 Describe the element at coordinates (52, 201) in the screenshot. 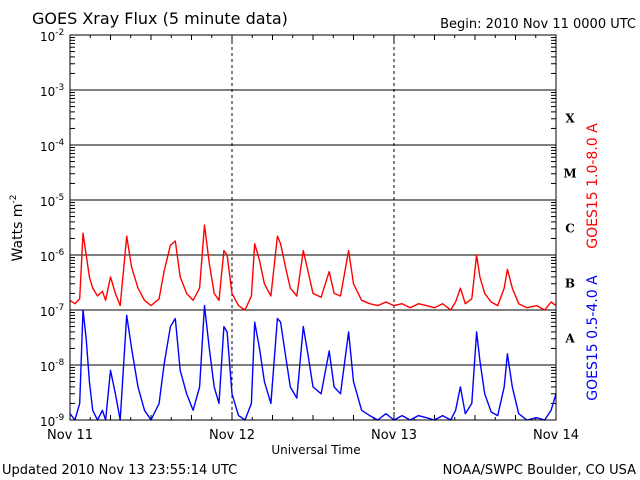

I see `y-tick-label: 10⁻⁵` at that location.